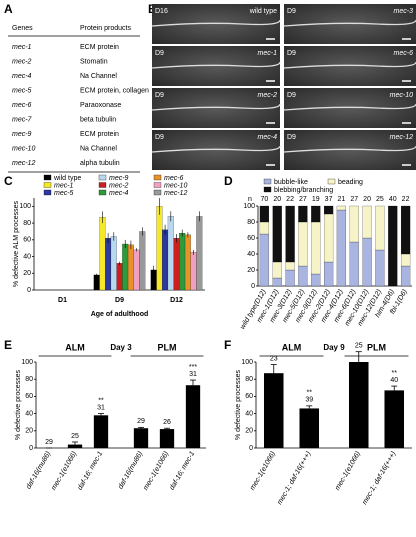  Describe the element at coordinates (75, 347) in the screenshot. I see `group-label: ALM` at that location.